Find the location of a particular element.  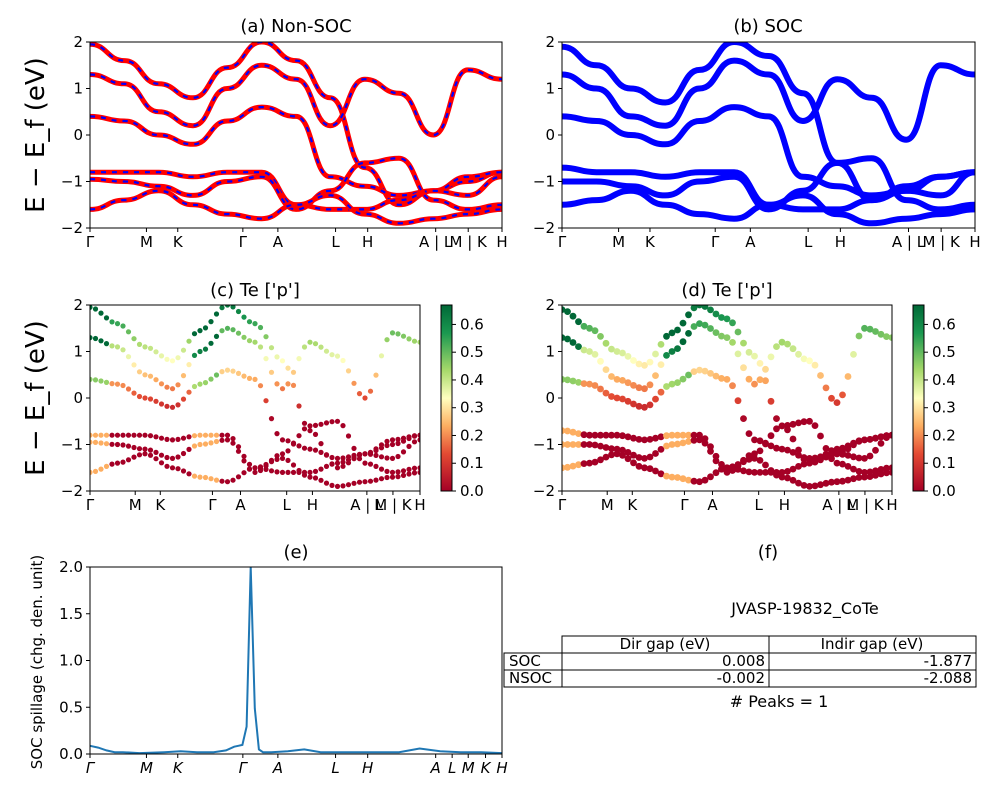

table-header-dir-gap: Dir gap (eV) is located at coordinates (665, 644).